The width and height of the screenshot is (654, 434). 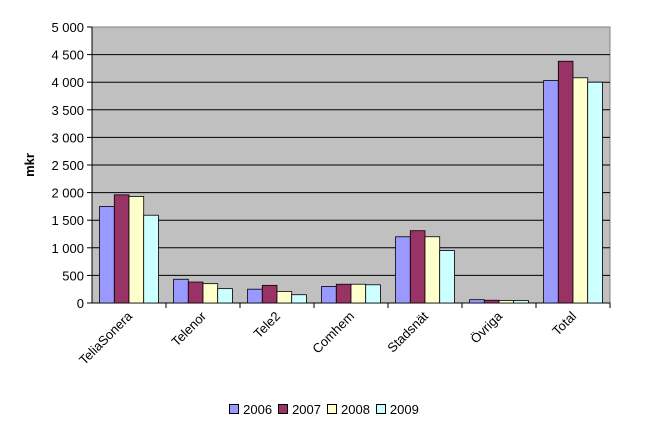 What do you see at coordinates (407, 331) in the screenshot?
I see `x-tick-label: Stadsnät` at bounding box center [407, 331].